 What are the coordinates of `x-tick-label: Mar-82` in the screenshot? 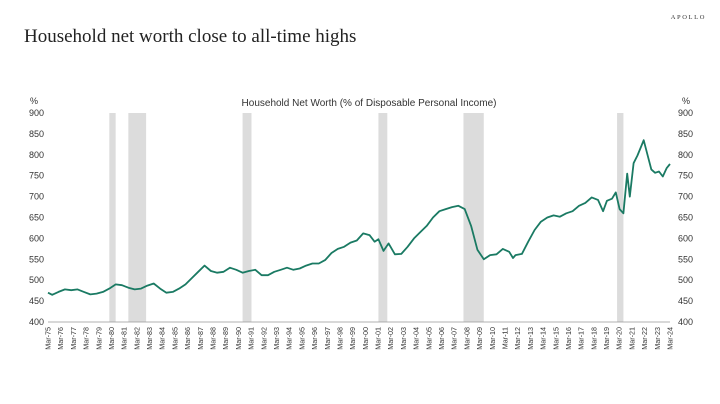 It's located at (136, 338).